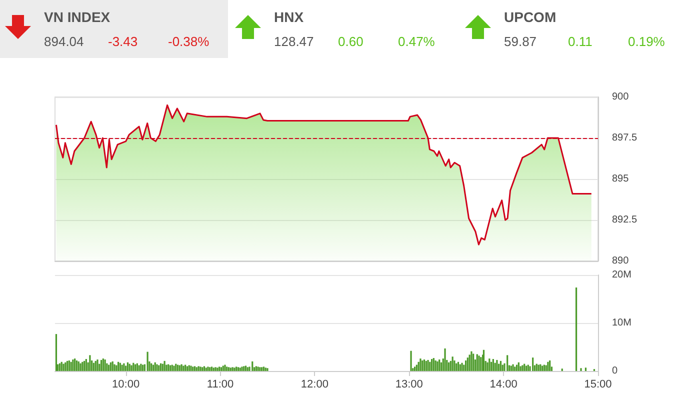 This screenshot has width=689, height=399. What do you see at coordinates (64, 41) in the screenshot?
I see `text: 894.04` at bounding box center [64, 41].